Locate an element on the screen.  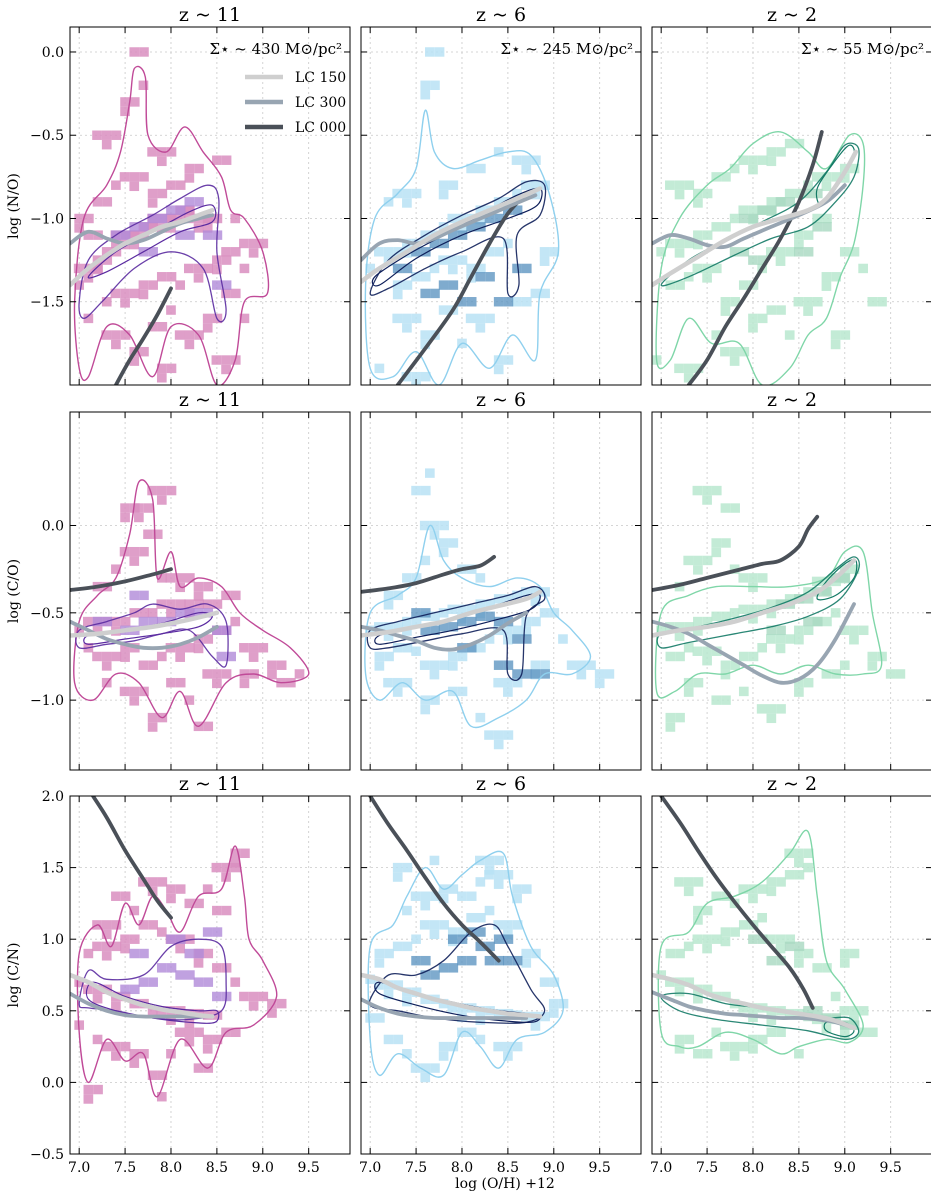
axis-ticks is located at coordinates (791, 975).